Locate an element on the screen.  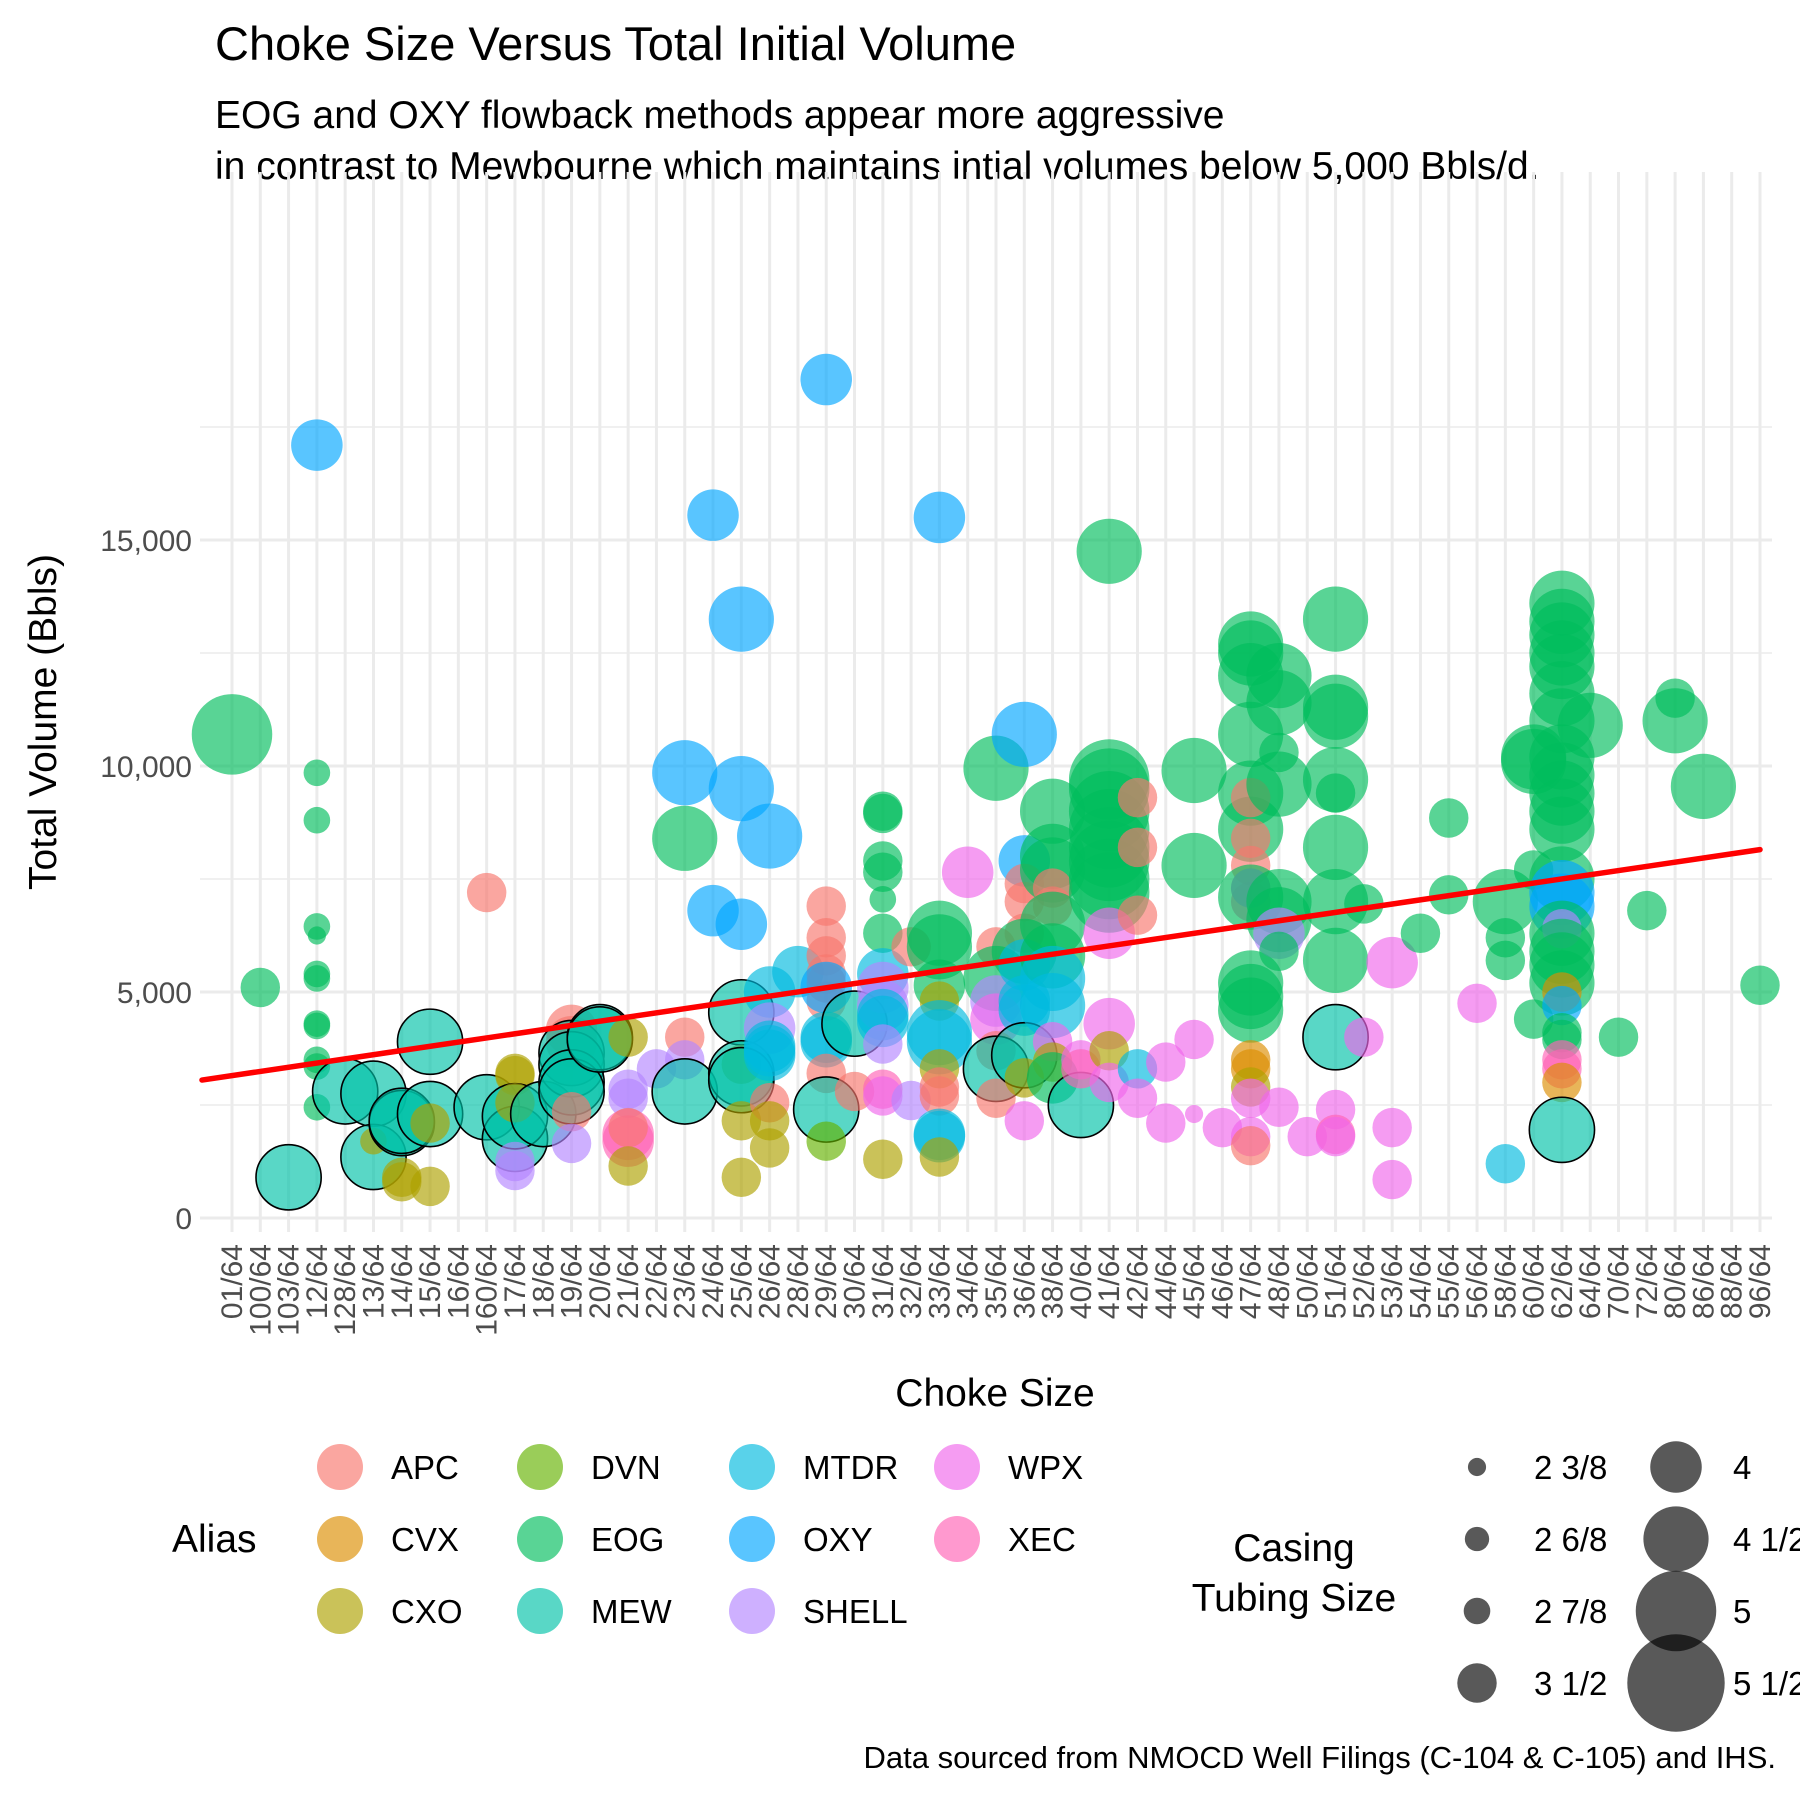
x-axis-label: Choke Size is located at coordinates (994, 1393).